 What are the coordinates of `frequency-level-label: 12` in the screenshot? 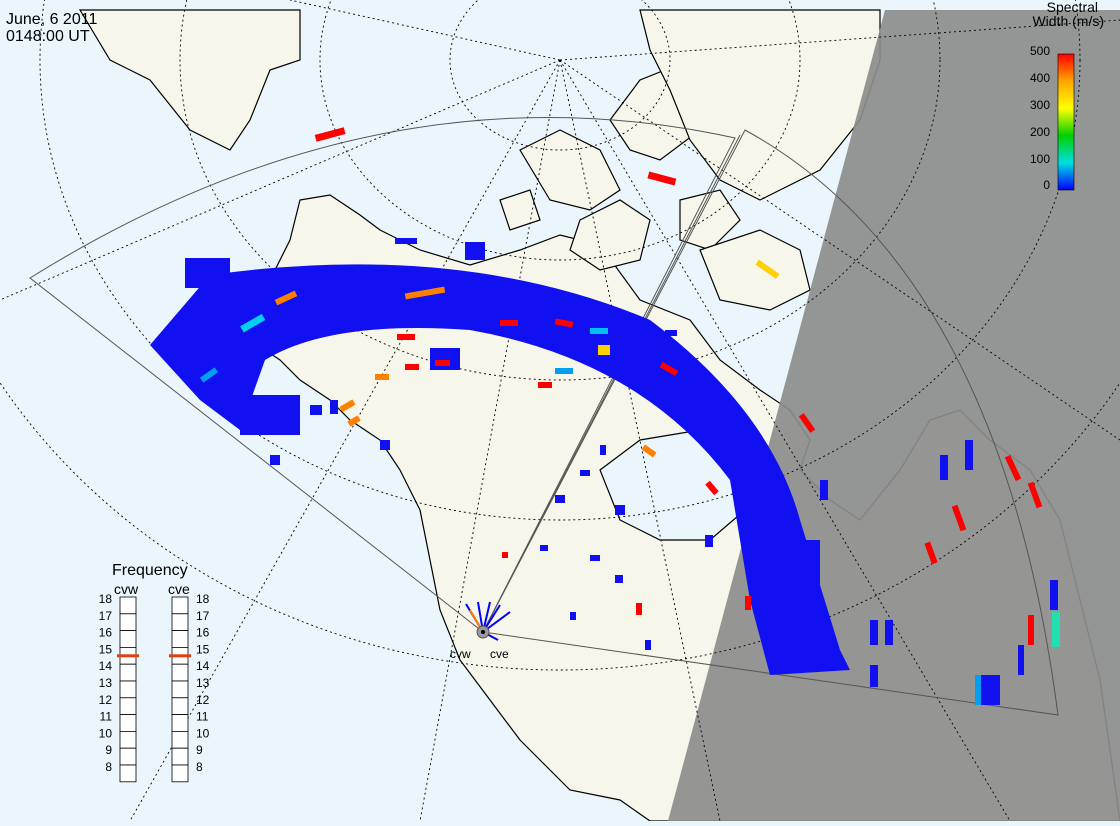 It's located at (203, 700).